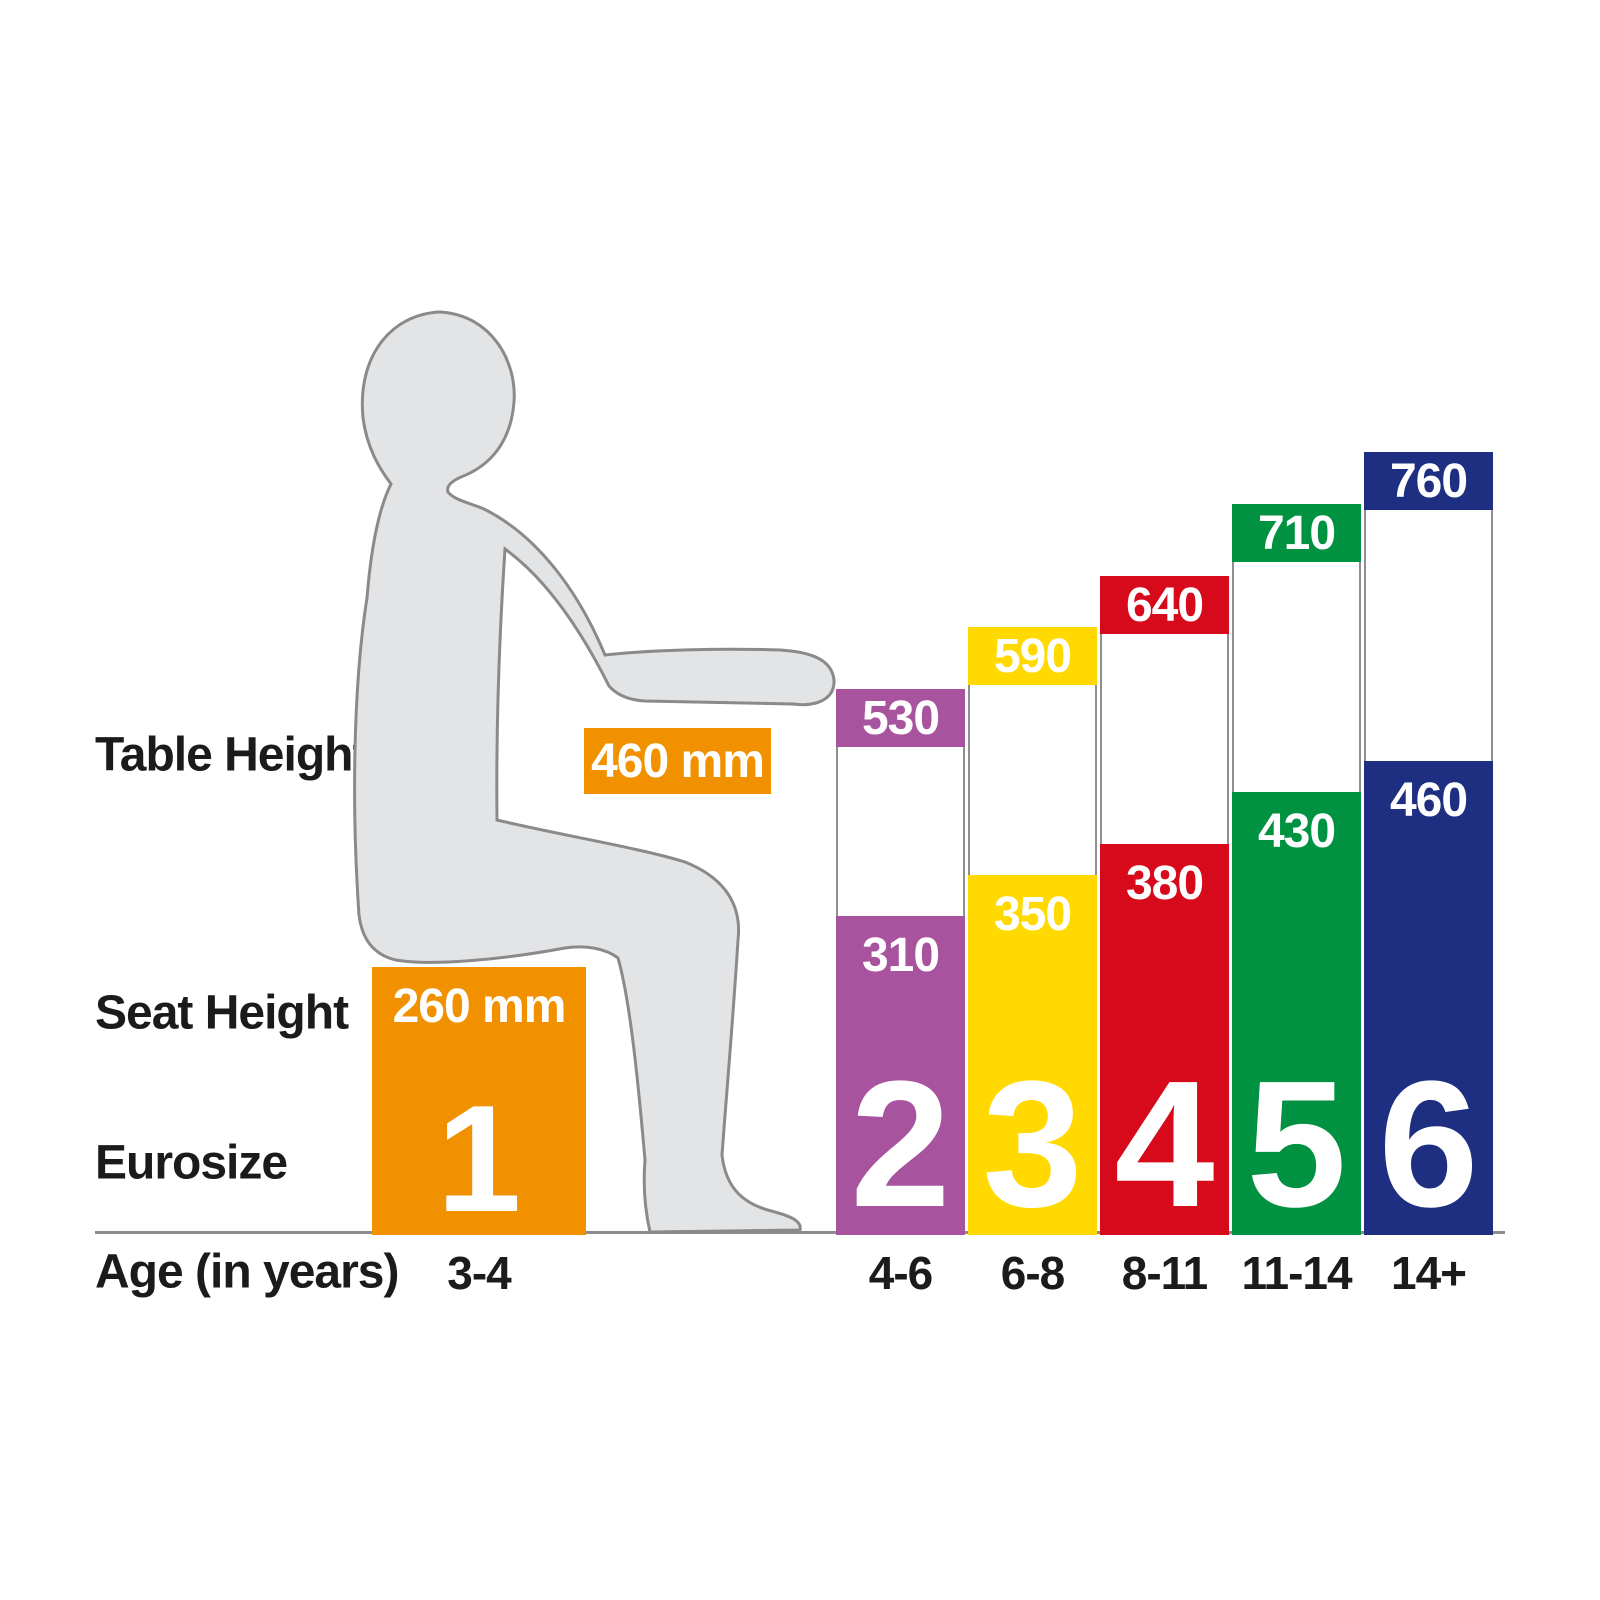 The image size is (1600, 1600). What do you see at coordinates (1164, 883) in the screenshot?
I see `seat-height-value: 380` at bounding box center [1164, 883].